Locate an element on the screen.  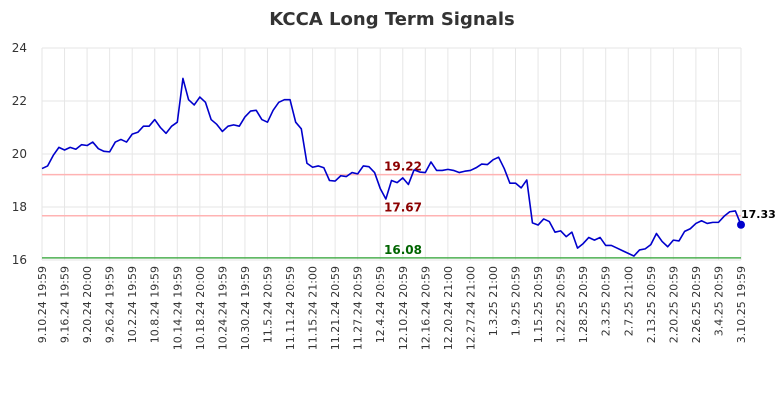
y-tick-label: 22 is located at coordinates (19, 101).